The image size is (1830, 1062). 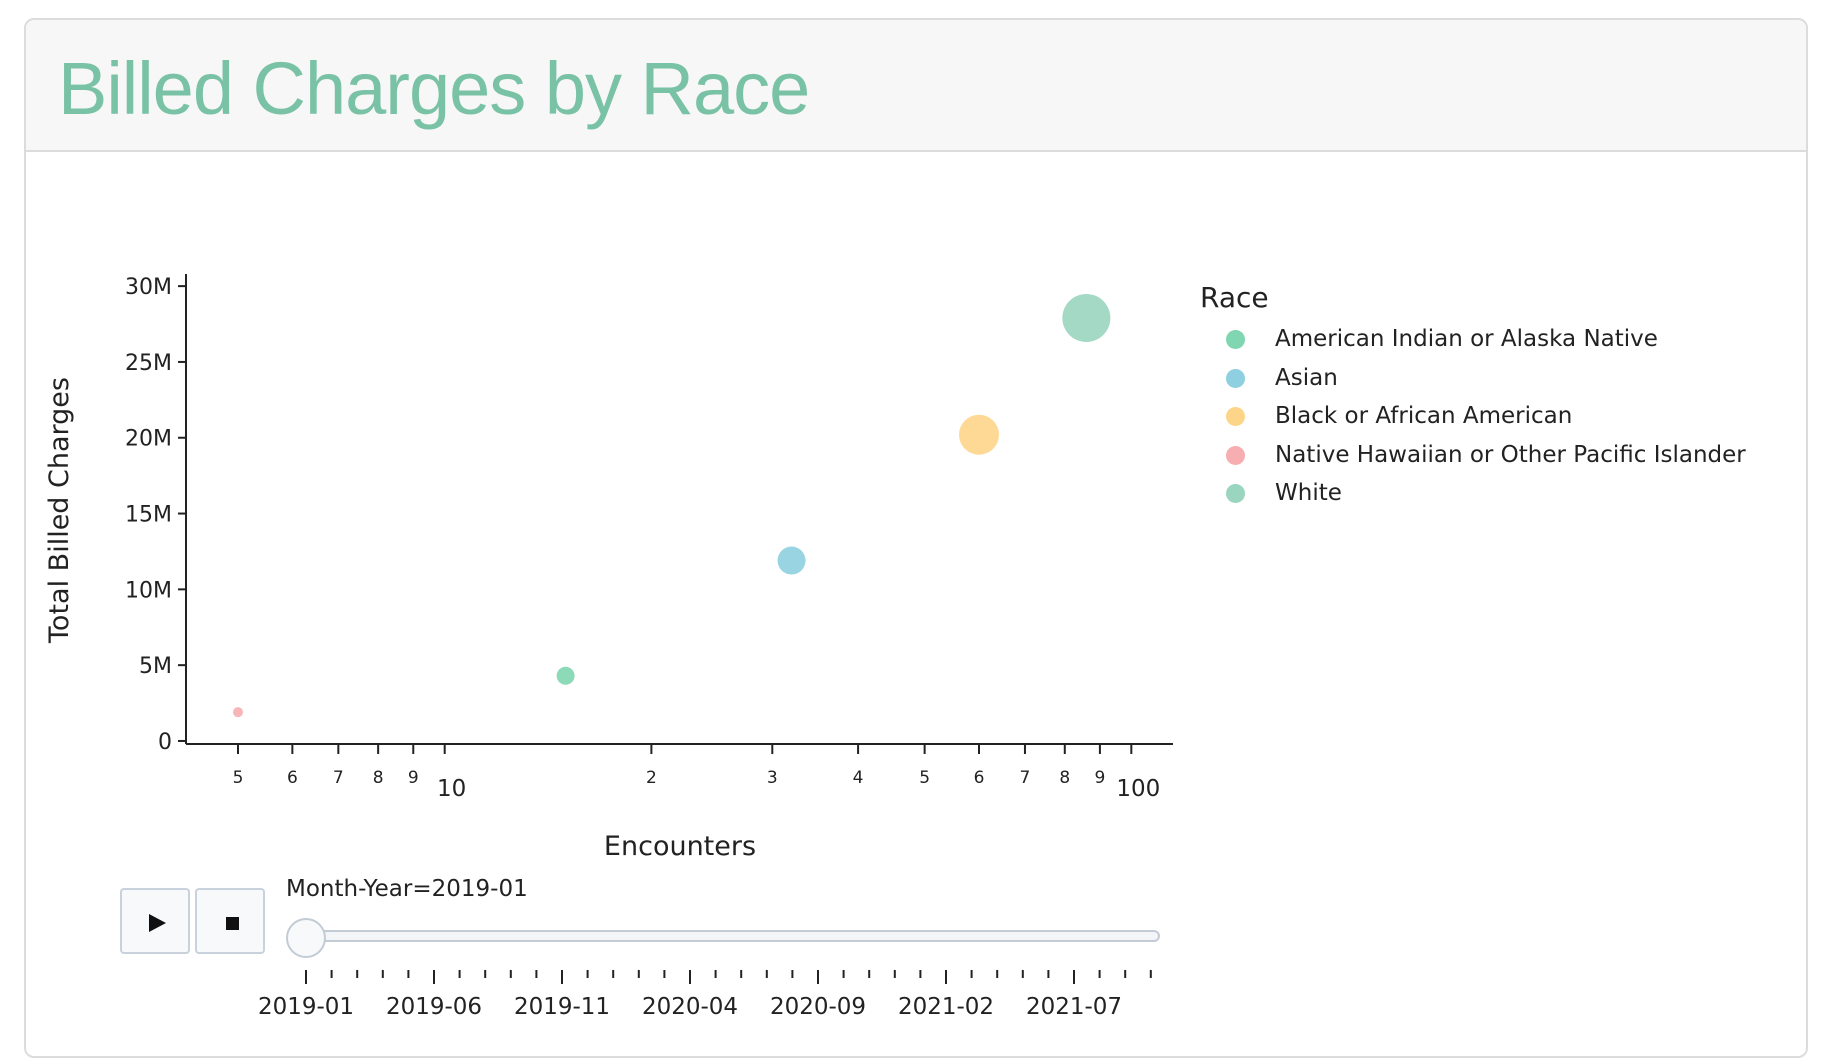 I want to click on legend-item: White, so click(x=1483, y=495).